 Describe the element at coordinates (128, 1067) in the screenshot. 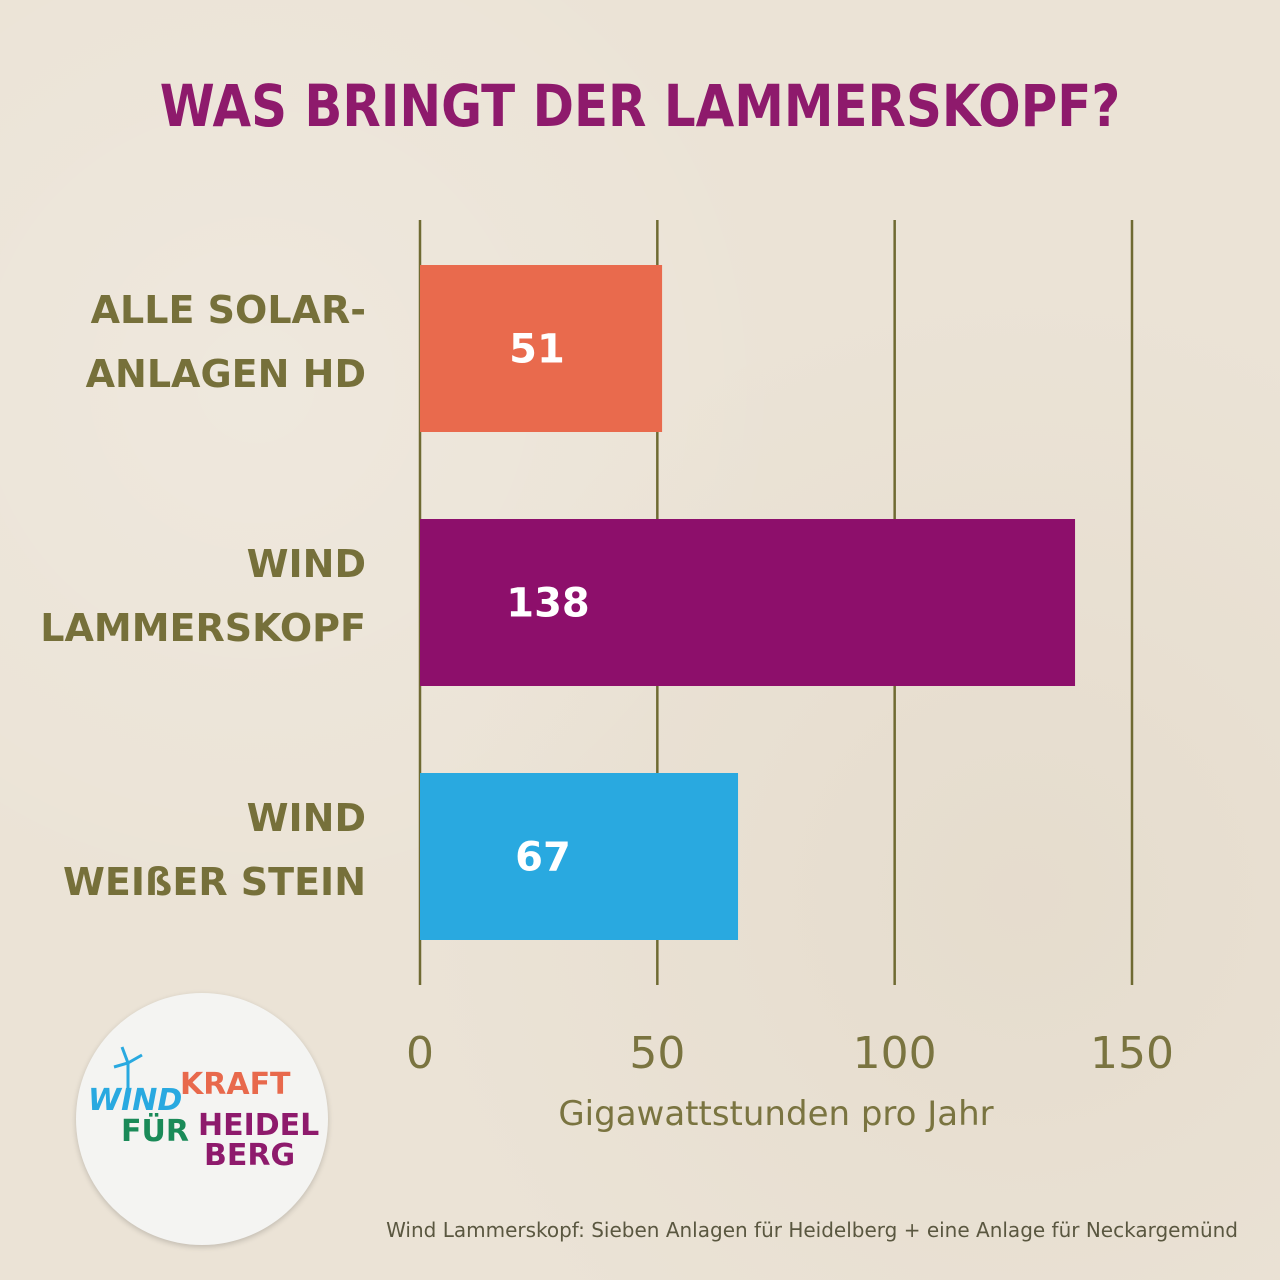

I see `wind-turbine-icon` at that location.